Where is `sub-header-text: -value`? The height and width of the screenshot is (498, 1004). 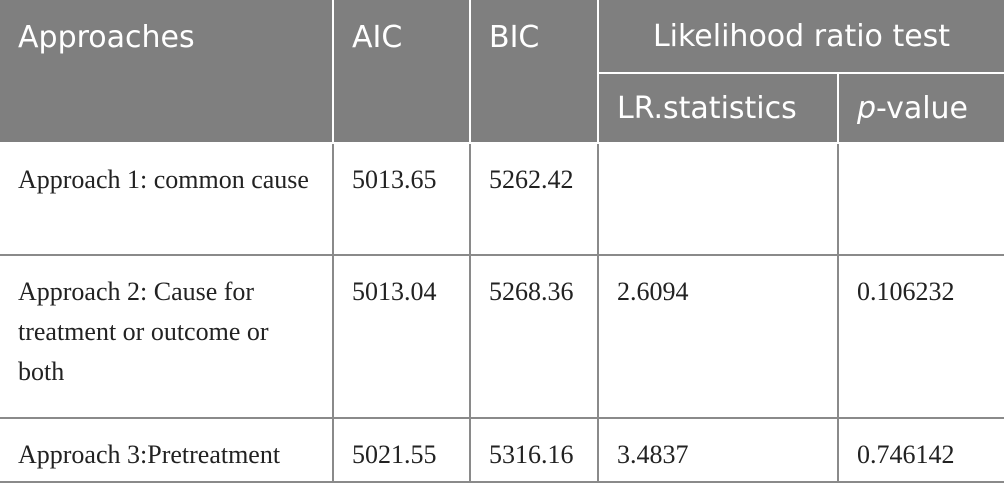 sub-header-text: -value is located at coordinates (922, 108).